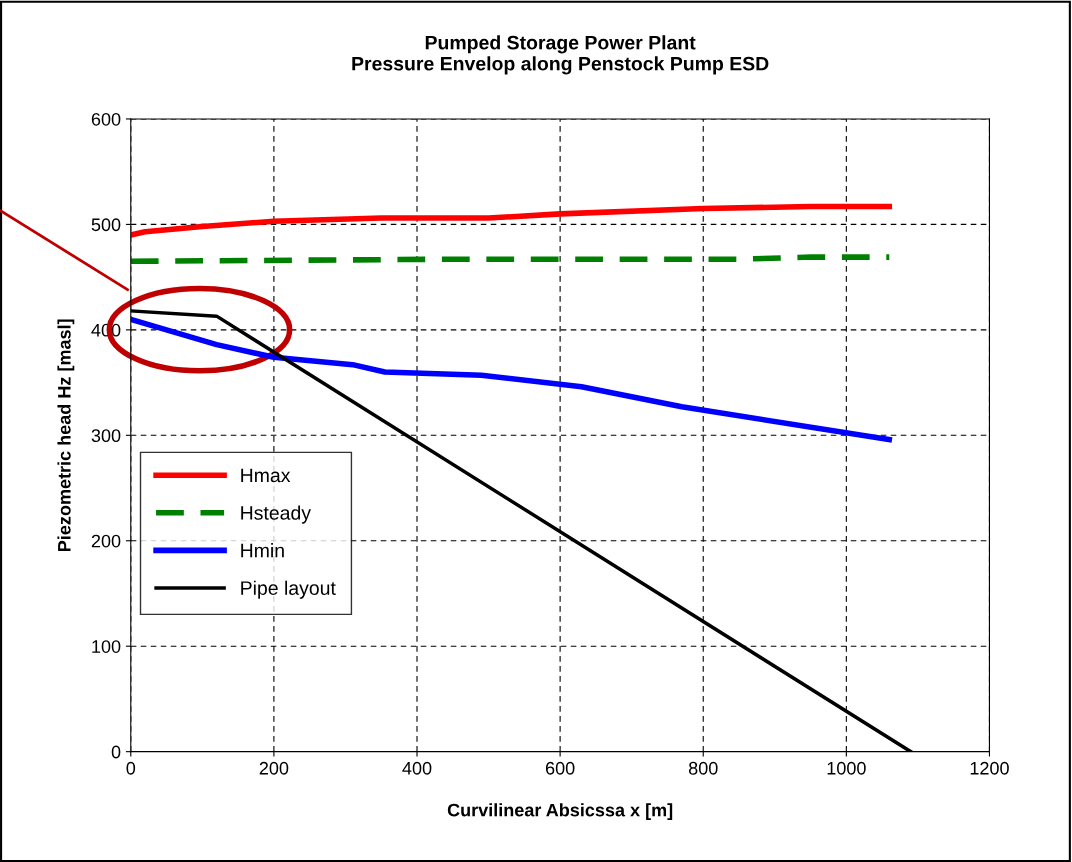 The image size is (1072, 862). I want to click on y-tick-label: 600, so click(106, 119).